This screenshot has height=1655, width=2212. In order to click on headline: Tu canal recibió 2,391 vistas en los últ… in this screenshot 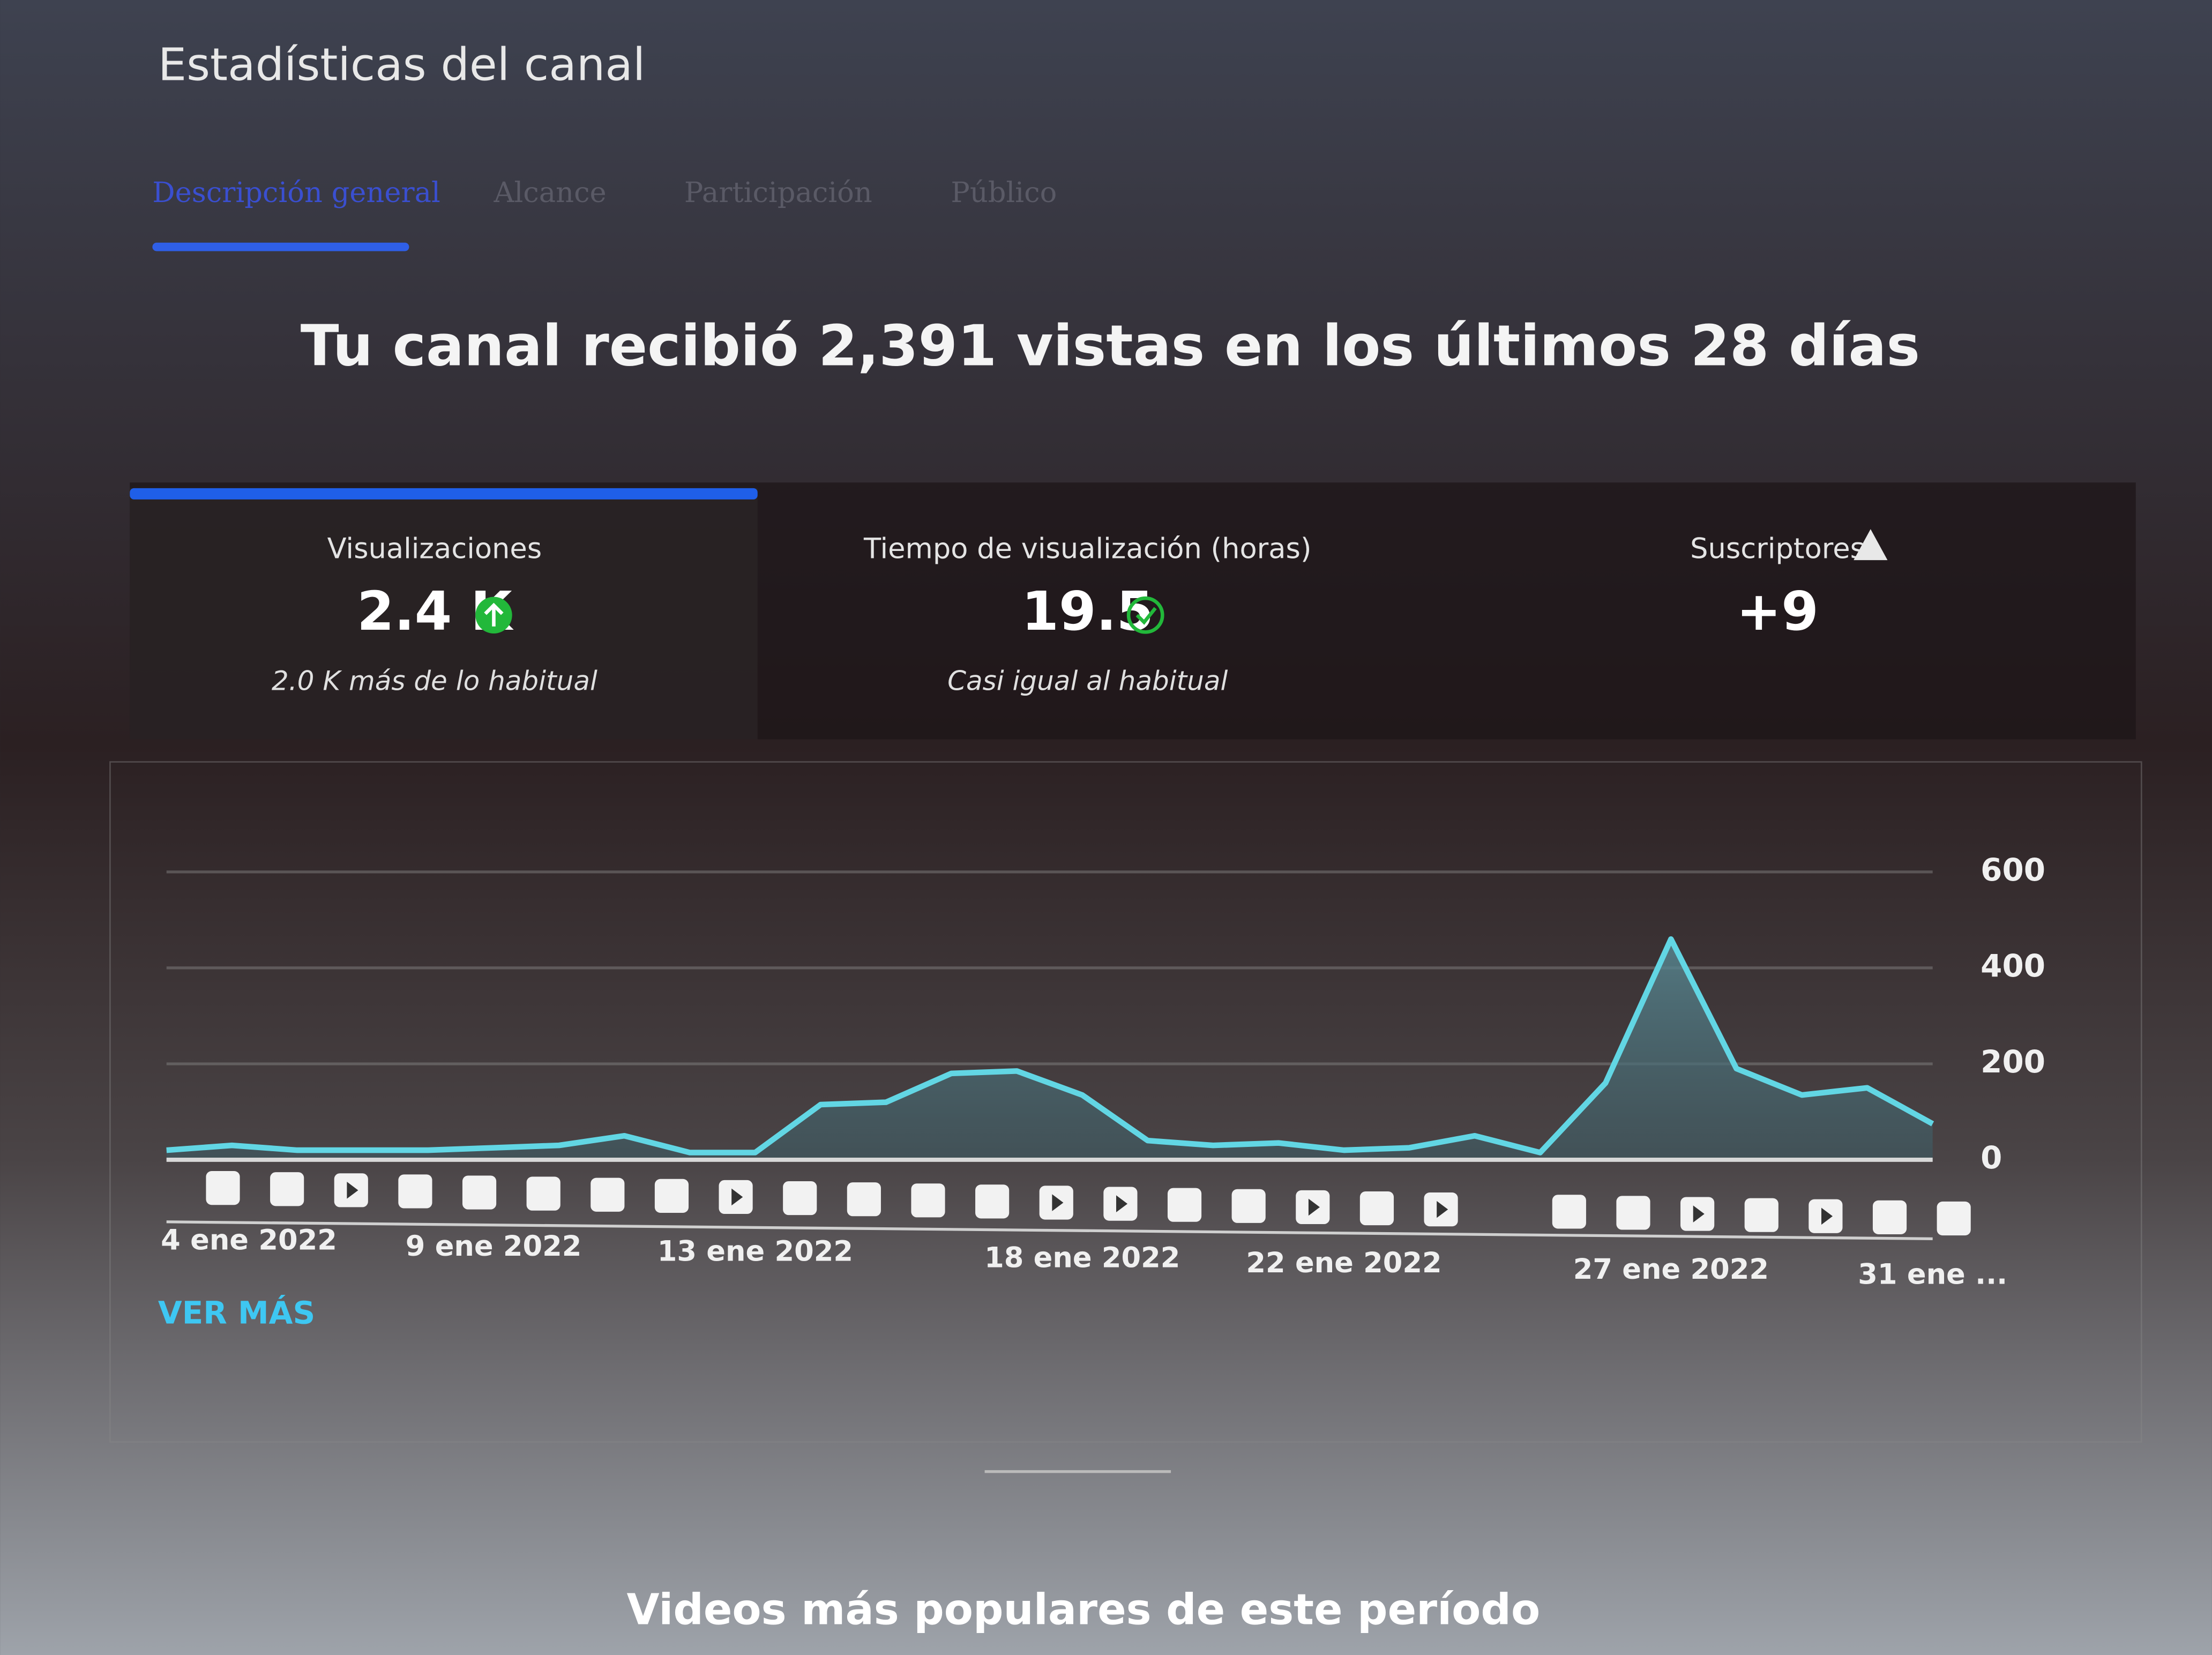, I will do `click(1110, 346)`.